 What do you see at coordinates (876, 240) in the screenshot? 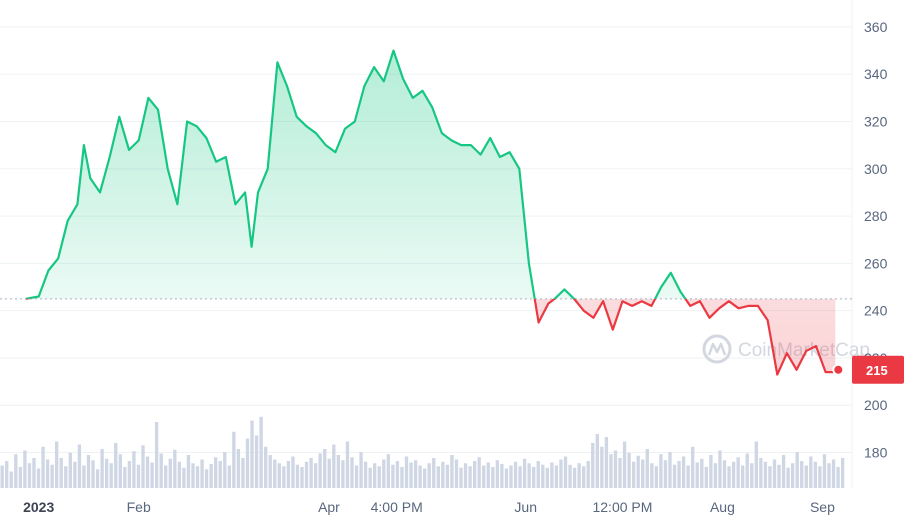
I see `y-axis-ticks: 180200220240260280300320340360` at bounding box center [876, 240].